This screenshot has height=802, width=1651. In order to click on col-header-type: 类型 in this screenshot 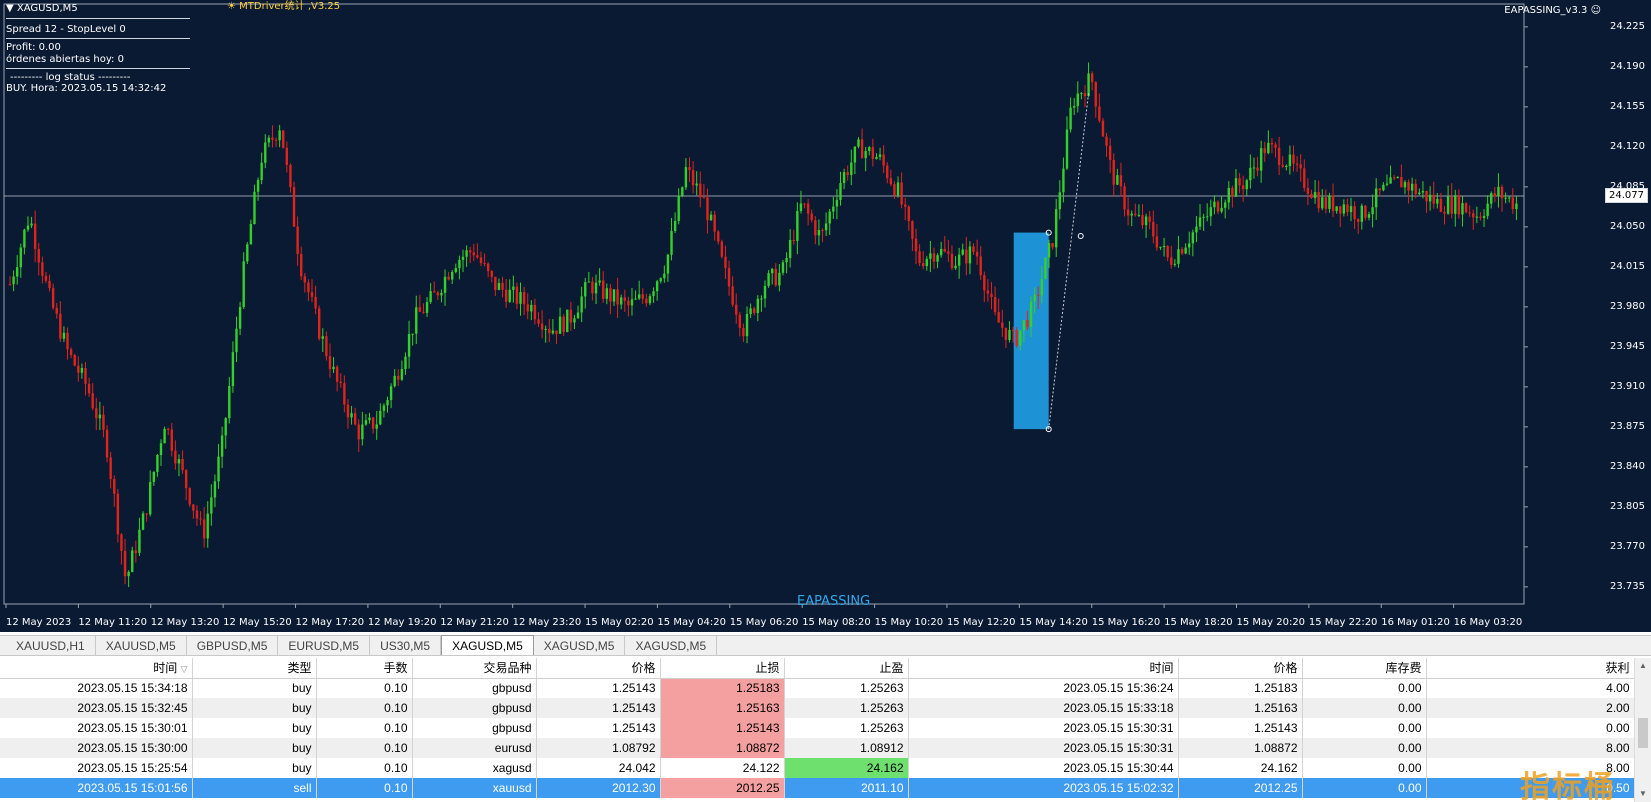, I will do `click(254, 668)`.